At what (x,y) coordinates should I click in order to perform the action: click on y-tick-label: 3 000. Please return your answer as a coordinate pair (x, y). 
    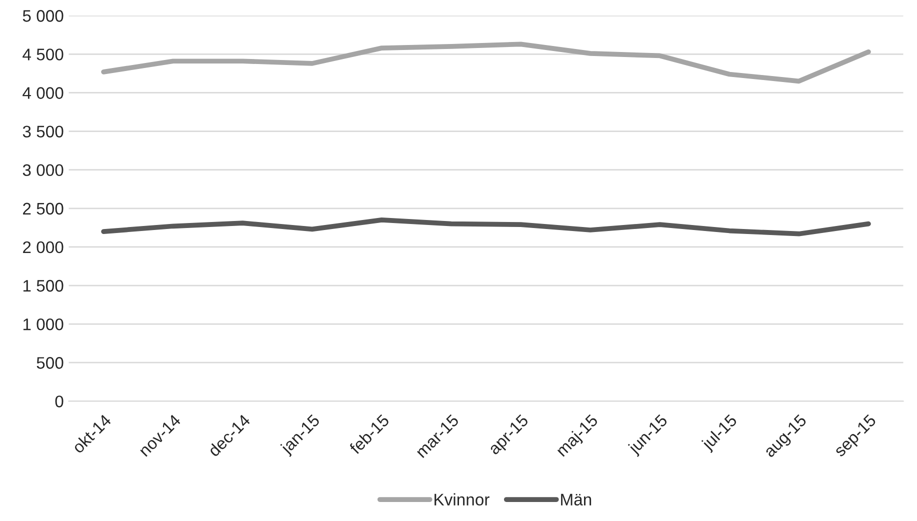
    Looking at the image, I should click on (43, 170).